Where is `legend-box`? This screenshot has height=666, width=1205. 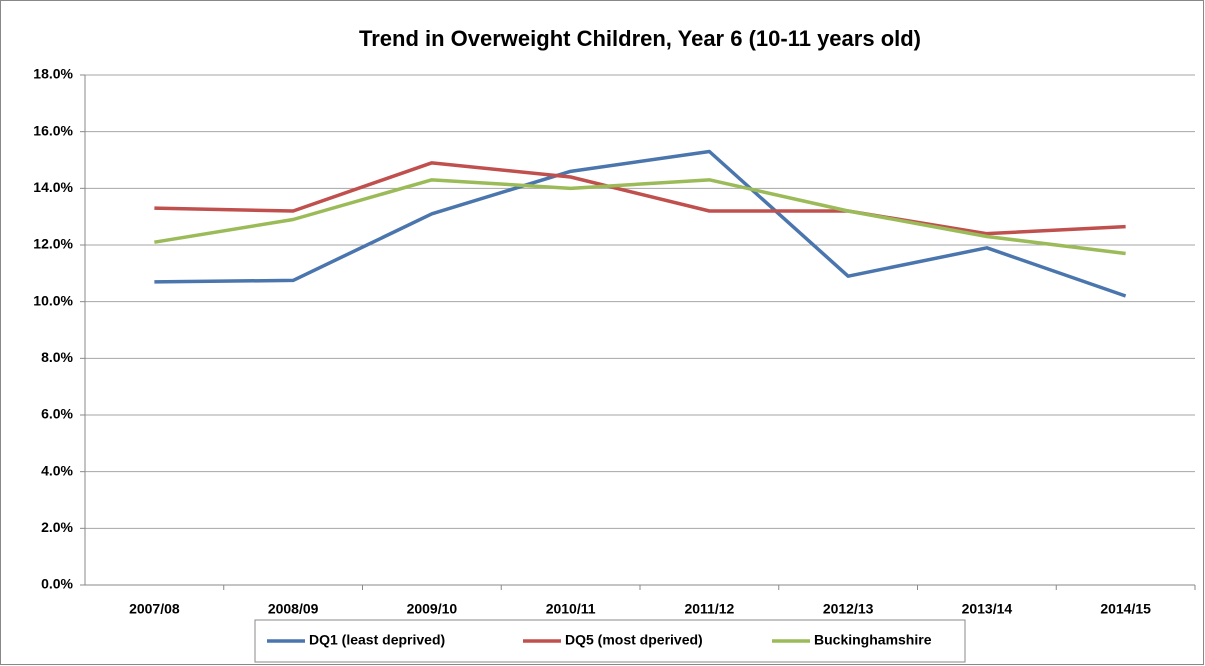
legend-box is located at coordinates (610, 641).